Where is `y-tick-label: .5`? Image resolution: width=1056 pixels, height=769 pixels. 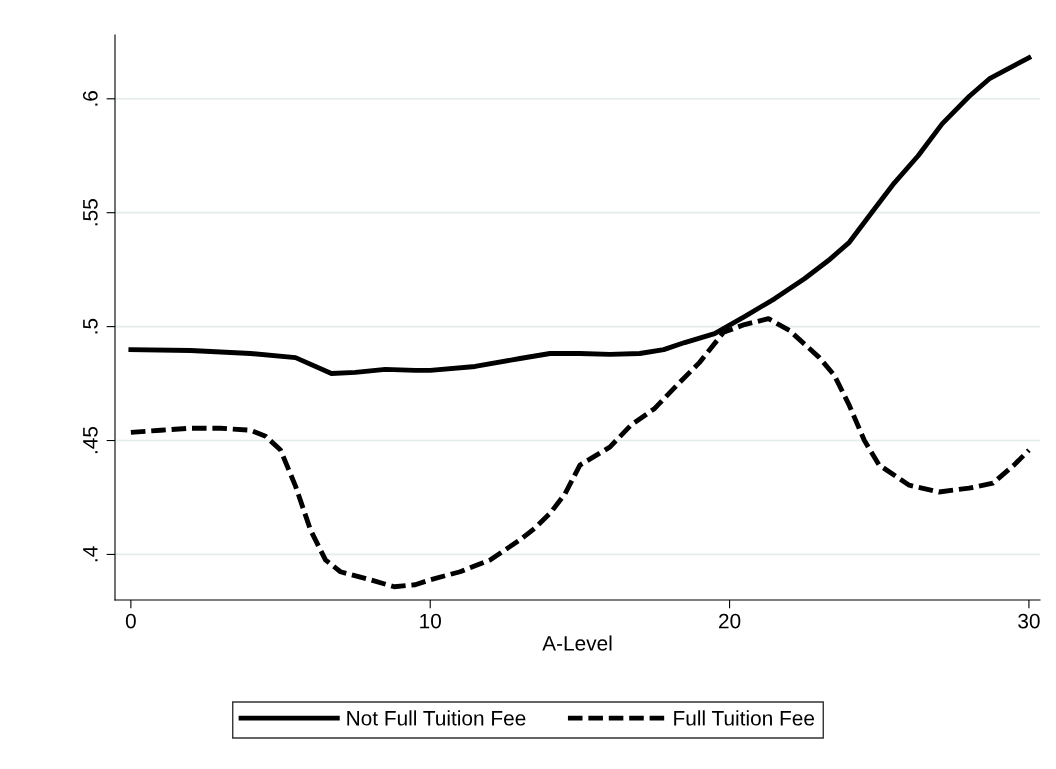
y-tick-label: .5 is located at coordinates (90, 326).